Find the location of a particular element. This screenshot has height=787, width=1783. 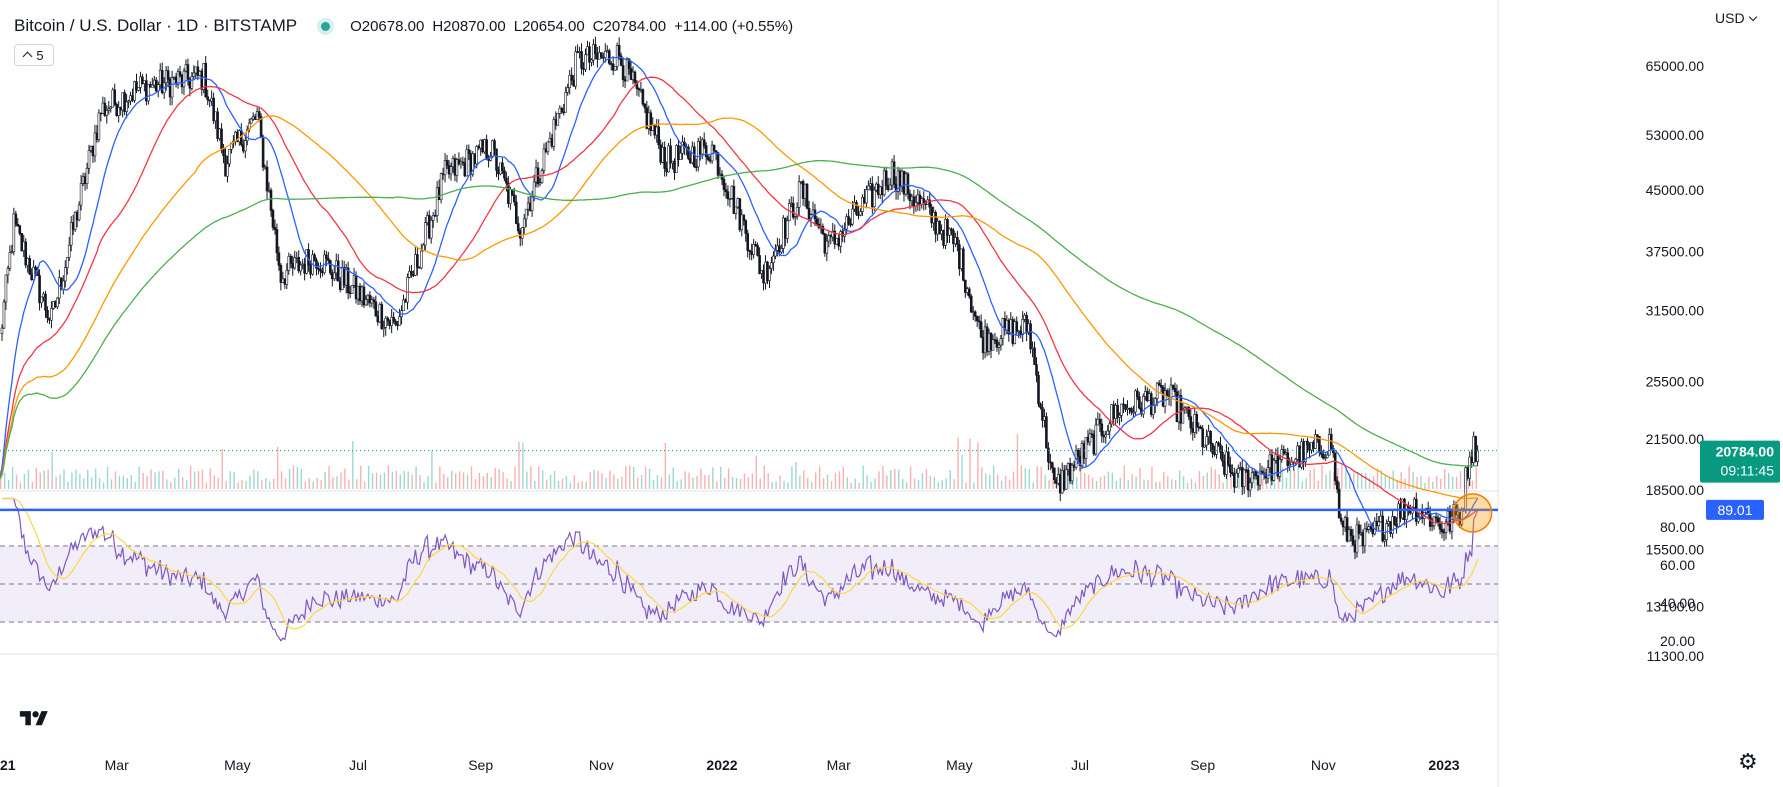

currency-selector: USD is located at coordinates (1736, 18).